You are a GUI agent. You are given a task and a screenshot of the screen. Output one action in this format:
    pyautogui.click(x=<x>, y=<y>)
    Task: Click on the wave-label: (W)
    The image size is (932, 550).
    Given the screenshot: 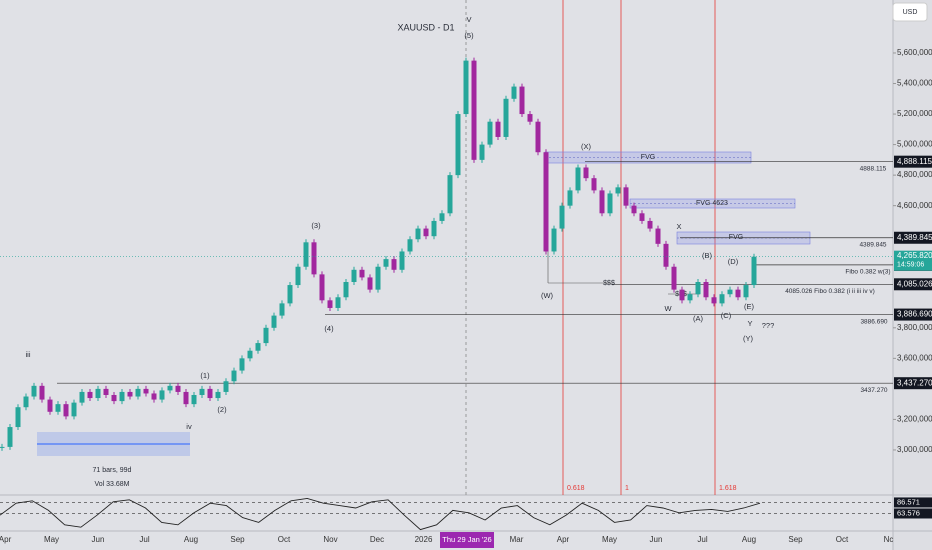 What is the action you would take?
    pyautogui.click(x=547, y=295)
    